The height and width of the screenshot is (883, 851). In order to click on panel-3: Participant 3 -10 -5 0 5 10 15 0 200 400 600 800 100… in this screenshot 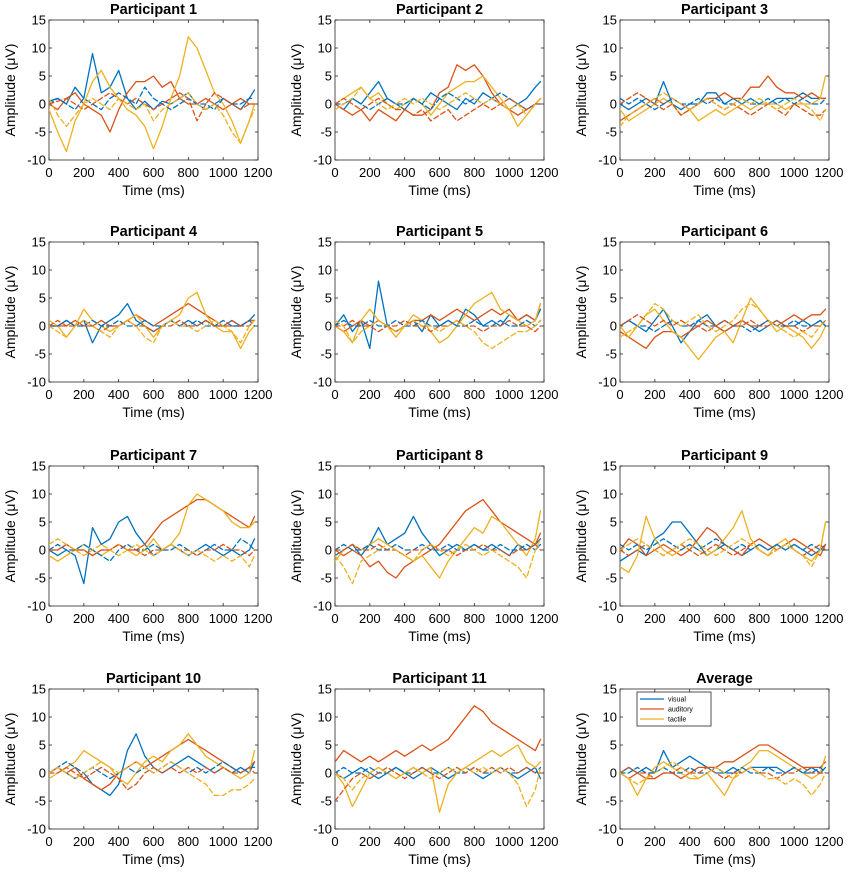, I will do `click(708, 100)`.